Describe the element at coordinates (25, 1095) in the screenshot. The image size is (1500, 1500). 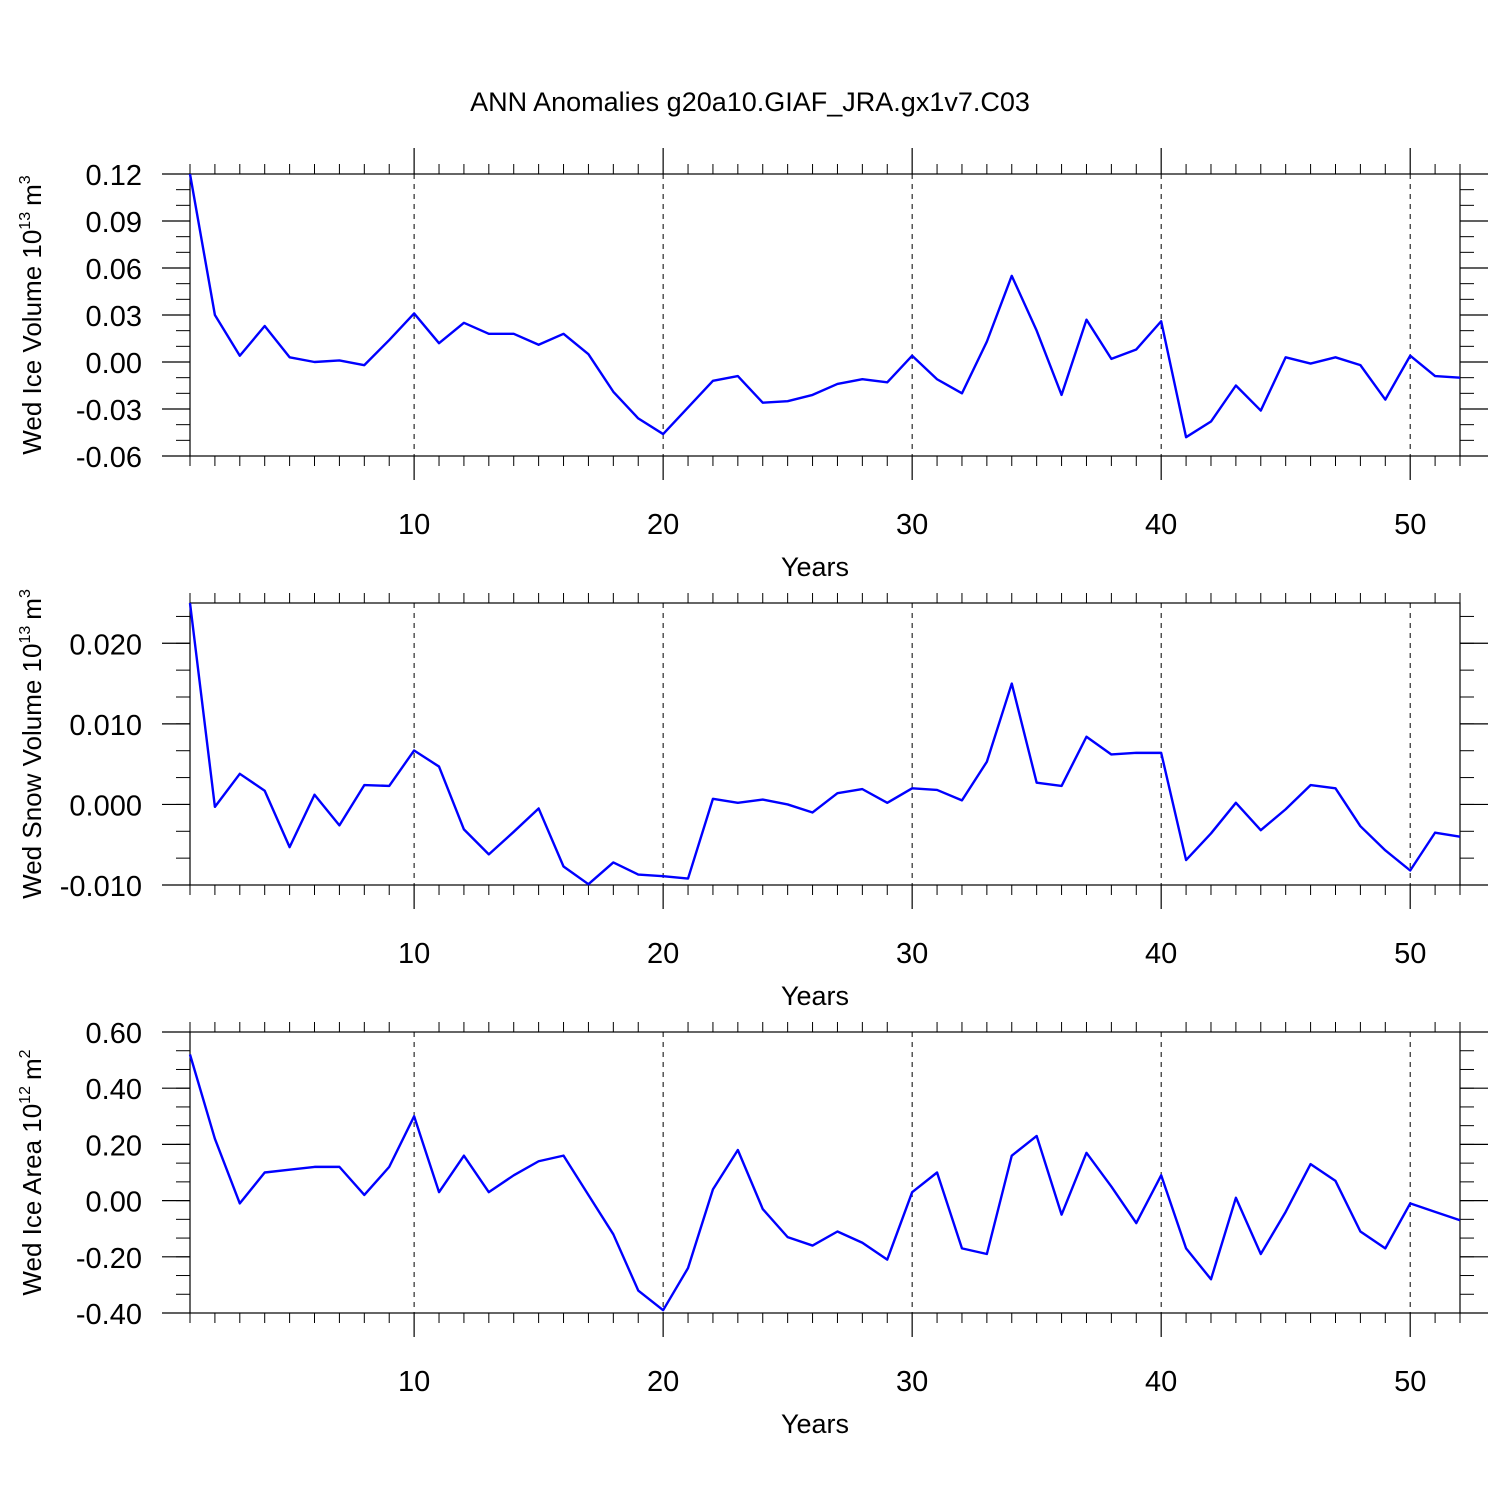
I see `y-axis-label-ylabel-exp: 12` at that location.